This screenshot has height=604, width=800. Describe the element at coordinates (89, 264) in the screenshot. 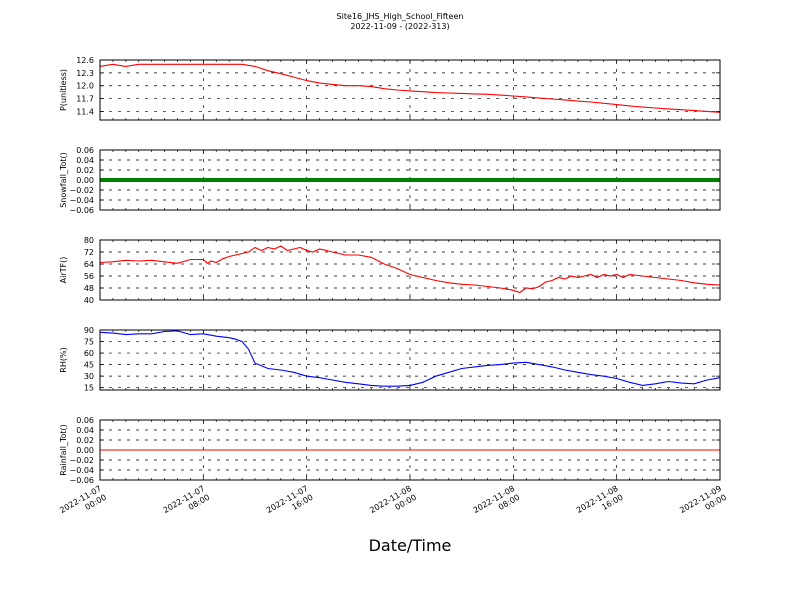

I see `y-tick-label: 64` at that location.